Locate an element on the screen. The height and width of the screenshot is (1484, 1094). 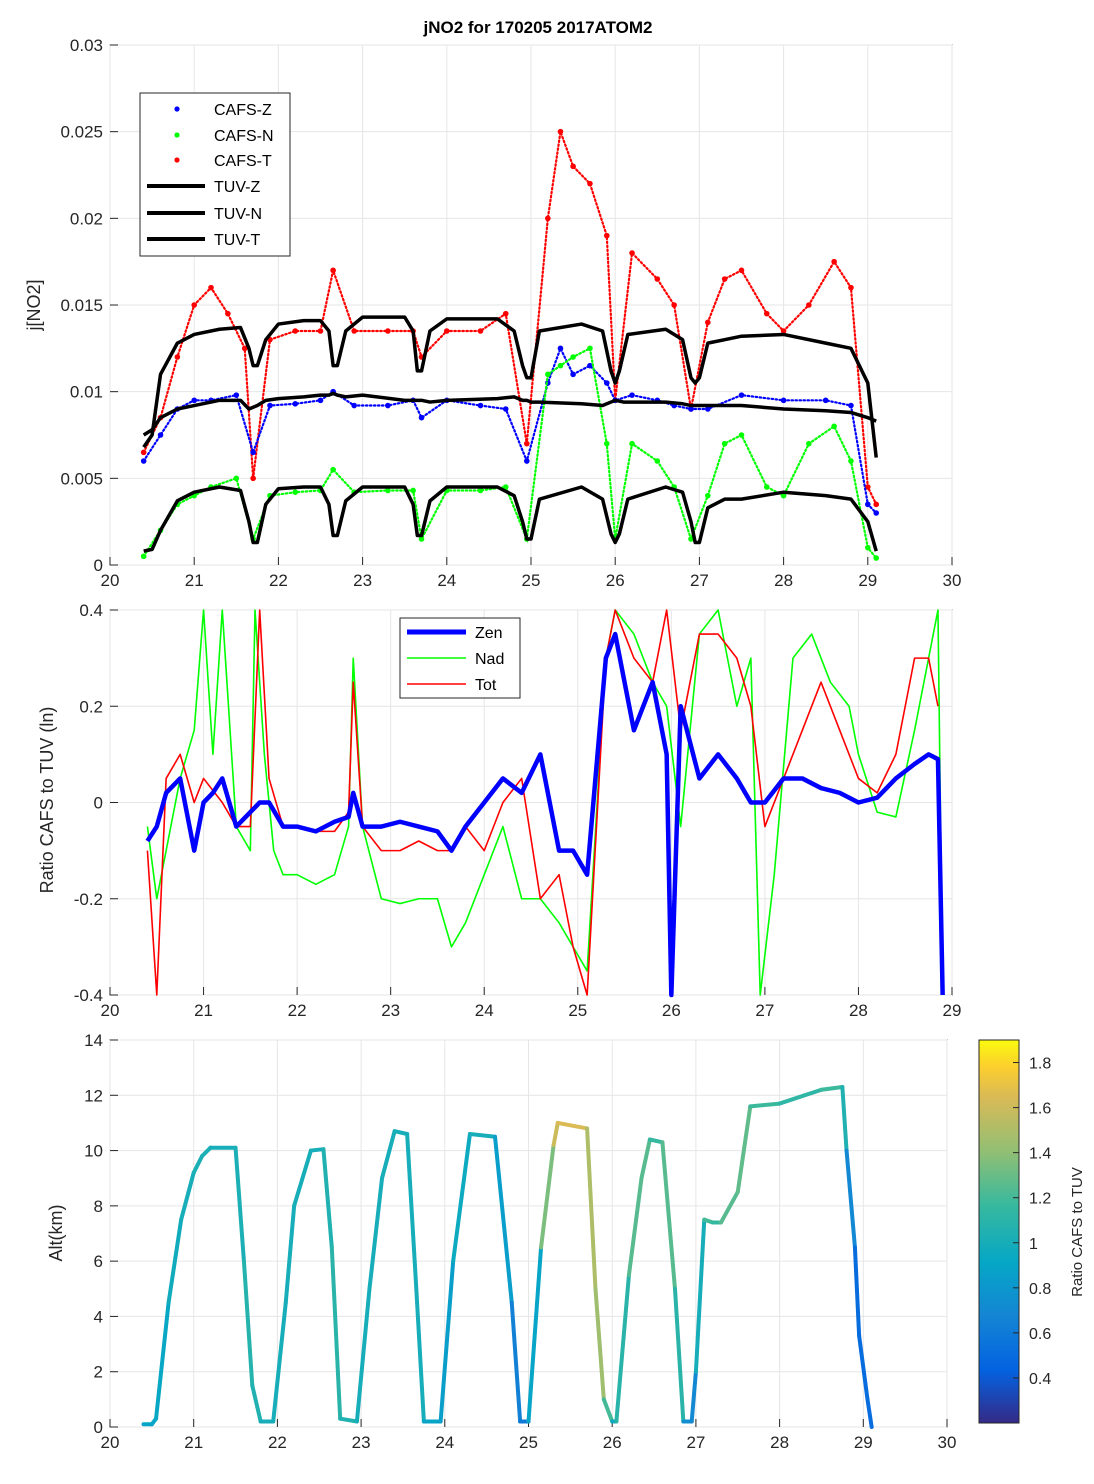
panel-1-ytick-label: 0.03 is located at coordinates (86, 45).